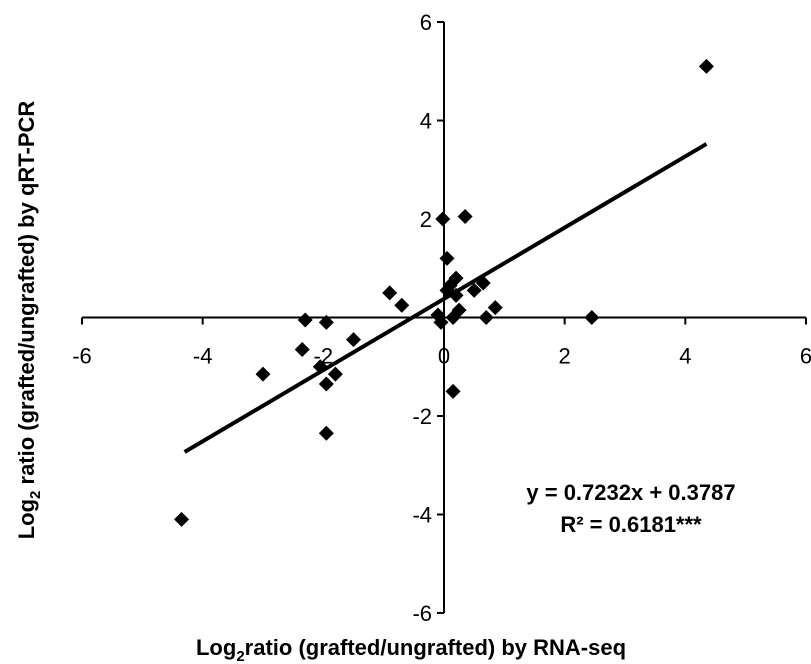 This screenshot has height=664, width=811. What do you see at coordinates (216, 647) in the screenshot?
I see `x-axis-title-prefix: Log` at bounding box center [216, 647].